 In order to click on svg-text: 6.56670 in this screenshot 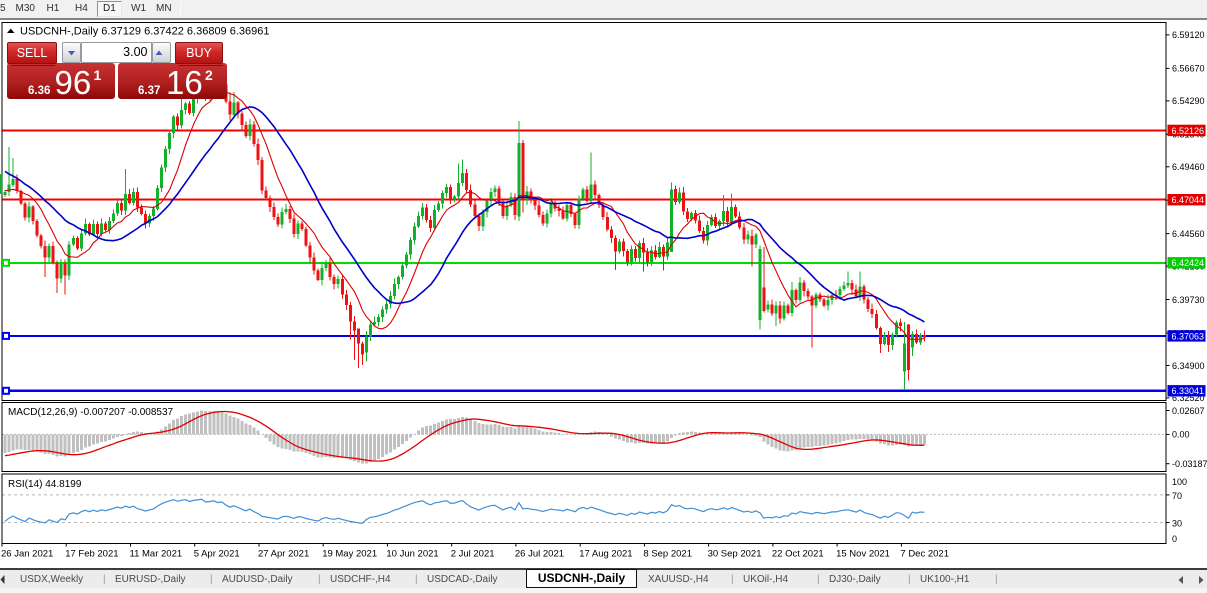, I will do `click(1188, 69)`.